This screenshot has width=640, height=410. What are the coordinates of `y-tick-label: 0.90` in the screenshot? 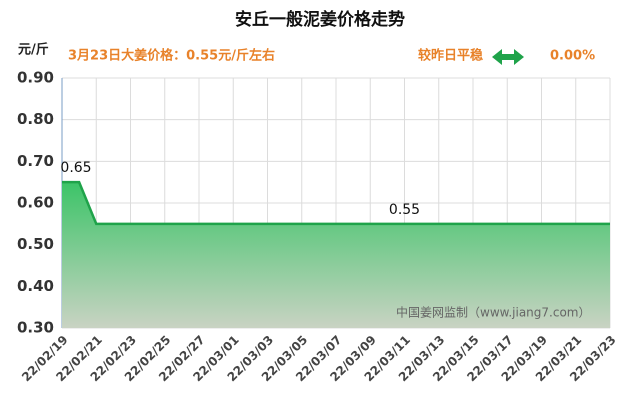 It's located at (35, 78).